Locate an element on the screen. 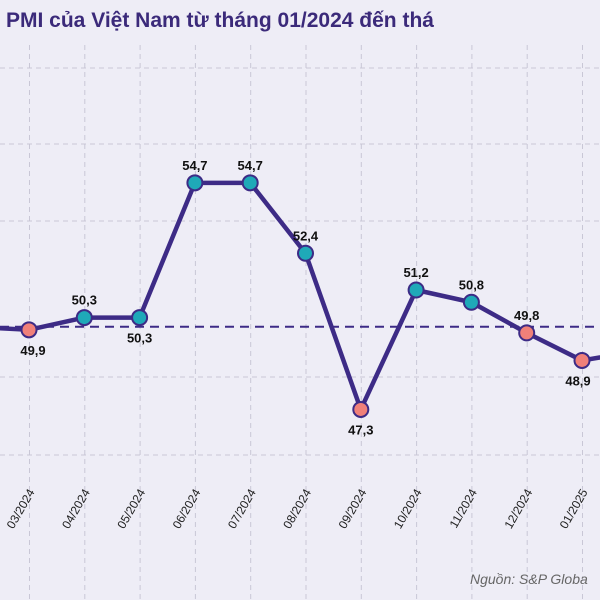 Image resolution: width=600 pixels, height=600 pixels. x-tick-label: 07/2024 is located at coordinates (242, 508).